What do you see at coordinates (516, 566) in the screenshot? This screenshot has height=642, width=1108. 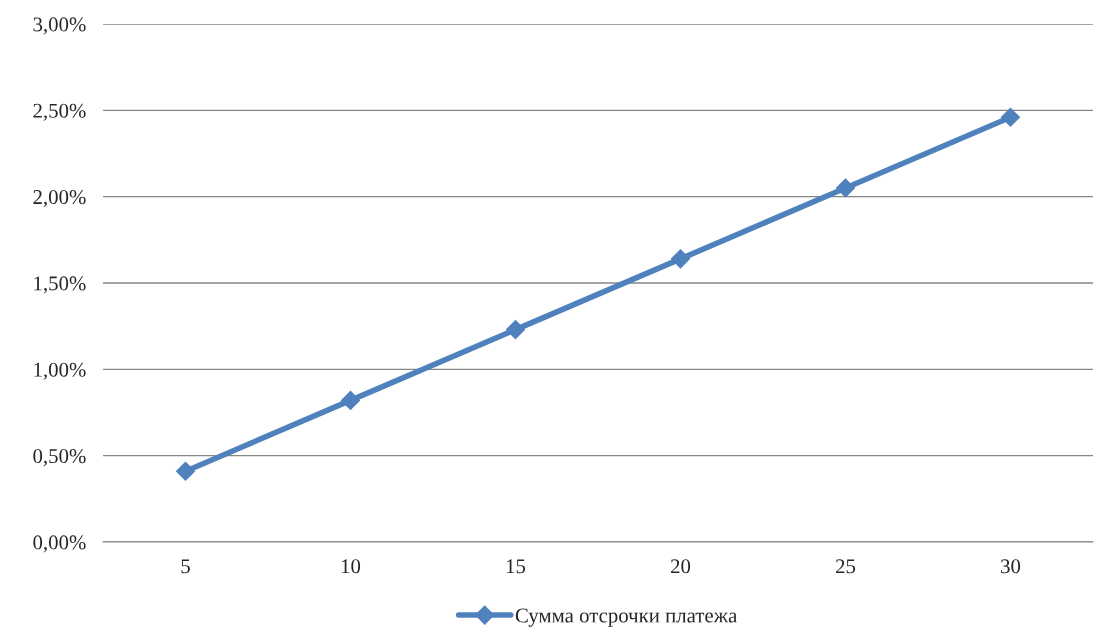 I see `x-tick-label: 15` at bounding box center [516, 566].